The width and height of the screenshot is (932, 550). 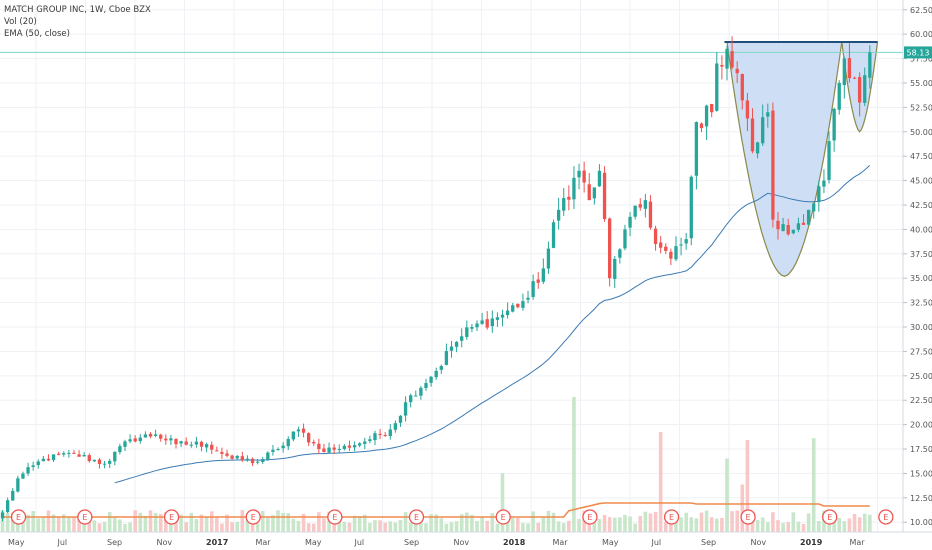 I want to click on y-tick-label: 62.50, so click(x=921, y=10).